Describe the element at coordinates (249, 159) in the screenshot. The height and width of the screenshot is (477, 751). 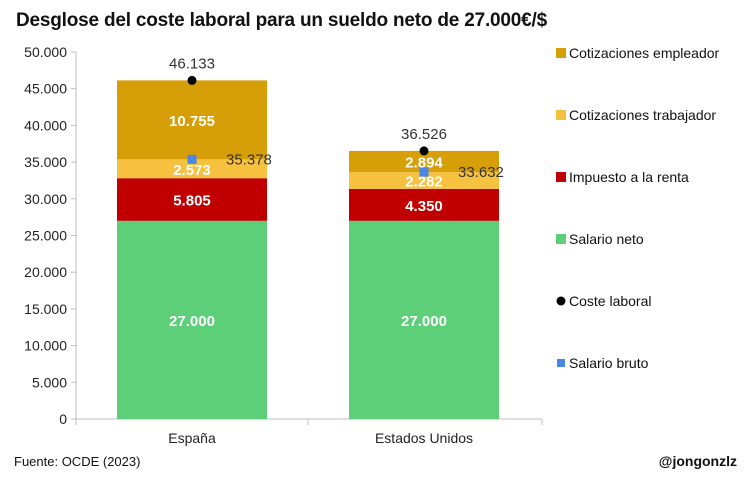
I see `marker-label-salario-bruto: 35.378` at that location.